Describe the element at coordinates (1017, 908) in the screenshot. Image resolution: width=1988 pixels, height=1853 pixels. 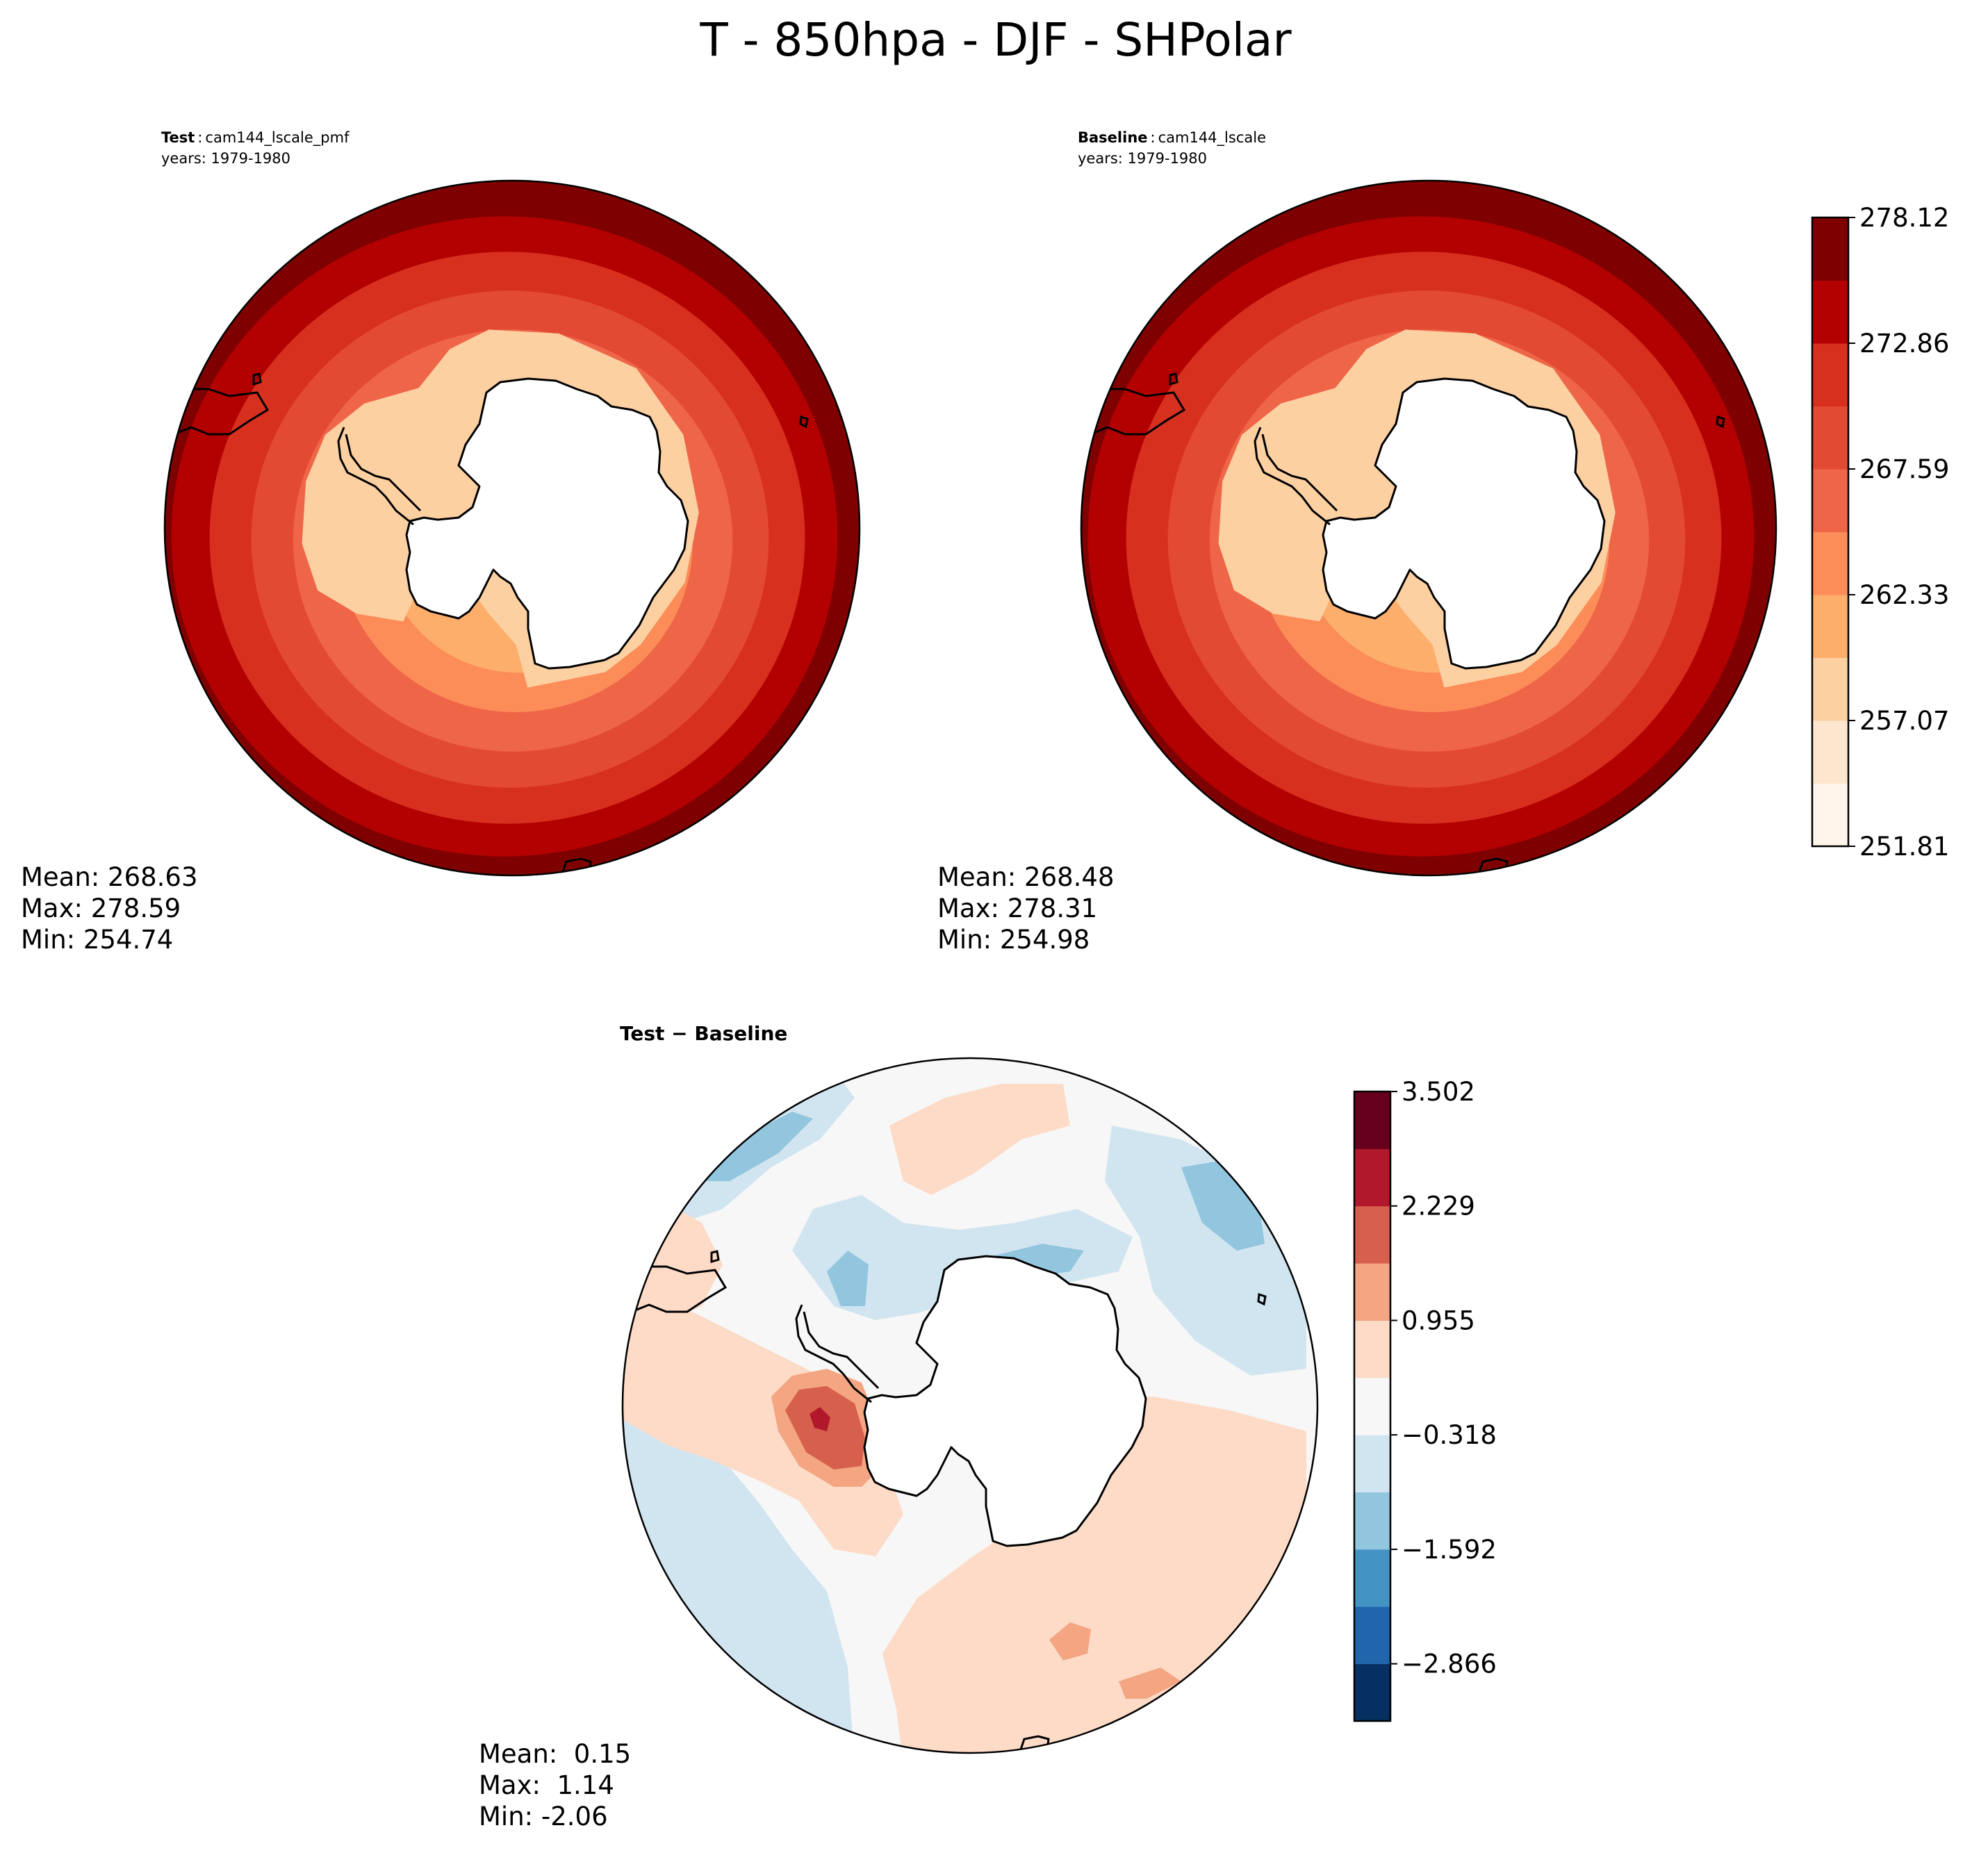
I see `baseline-max: Max: 278.31` at that location.